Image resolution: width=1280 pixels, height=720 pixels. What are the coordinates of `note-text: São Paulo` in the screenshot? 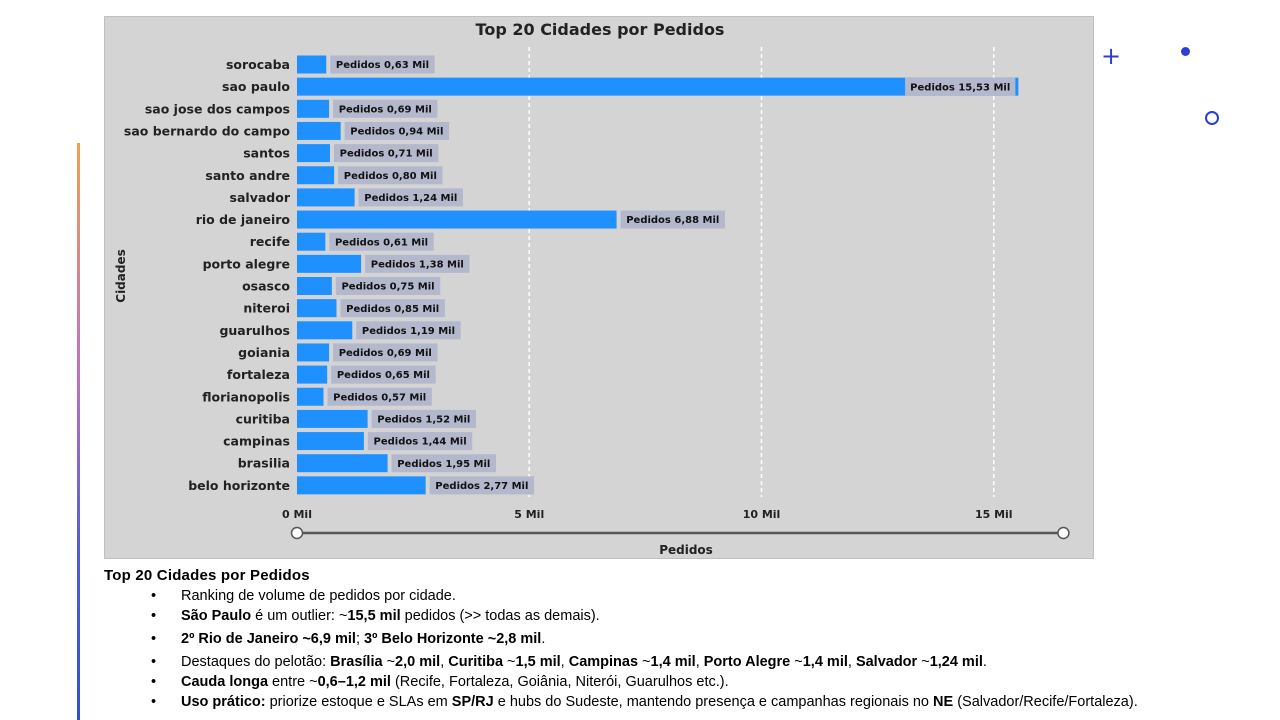 It's located at (216, 616).